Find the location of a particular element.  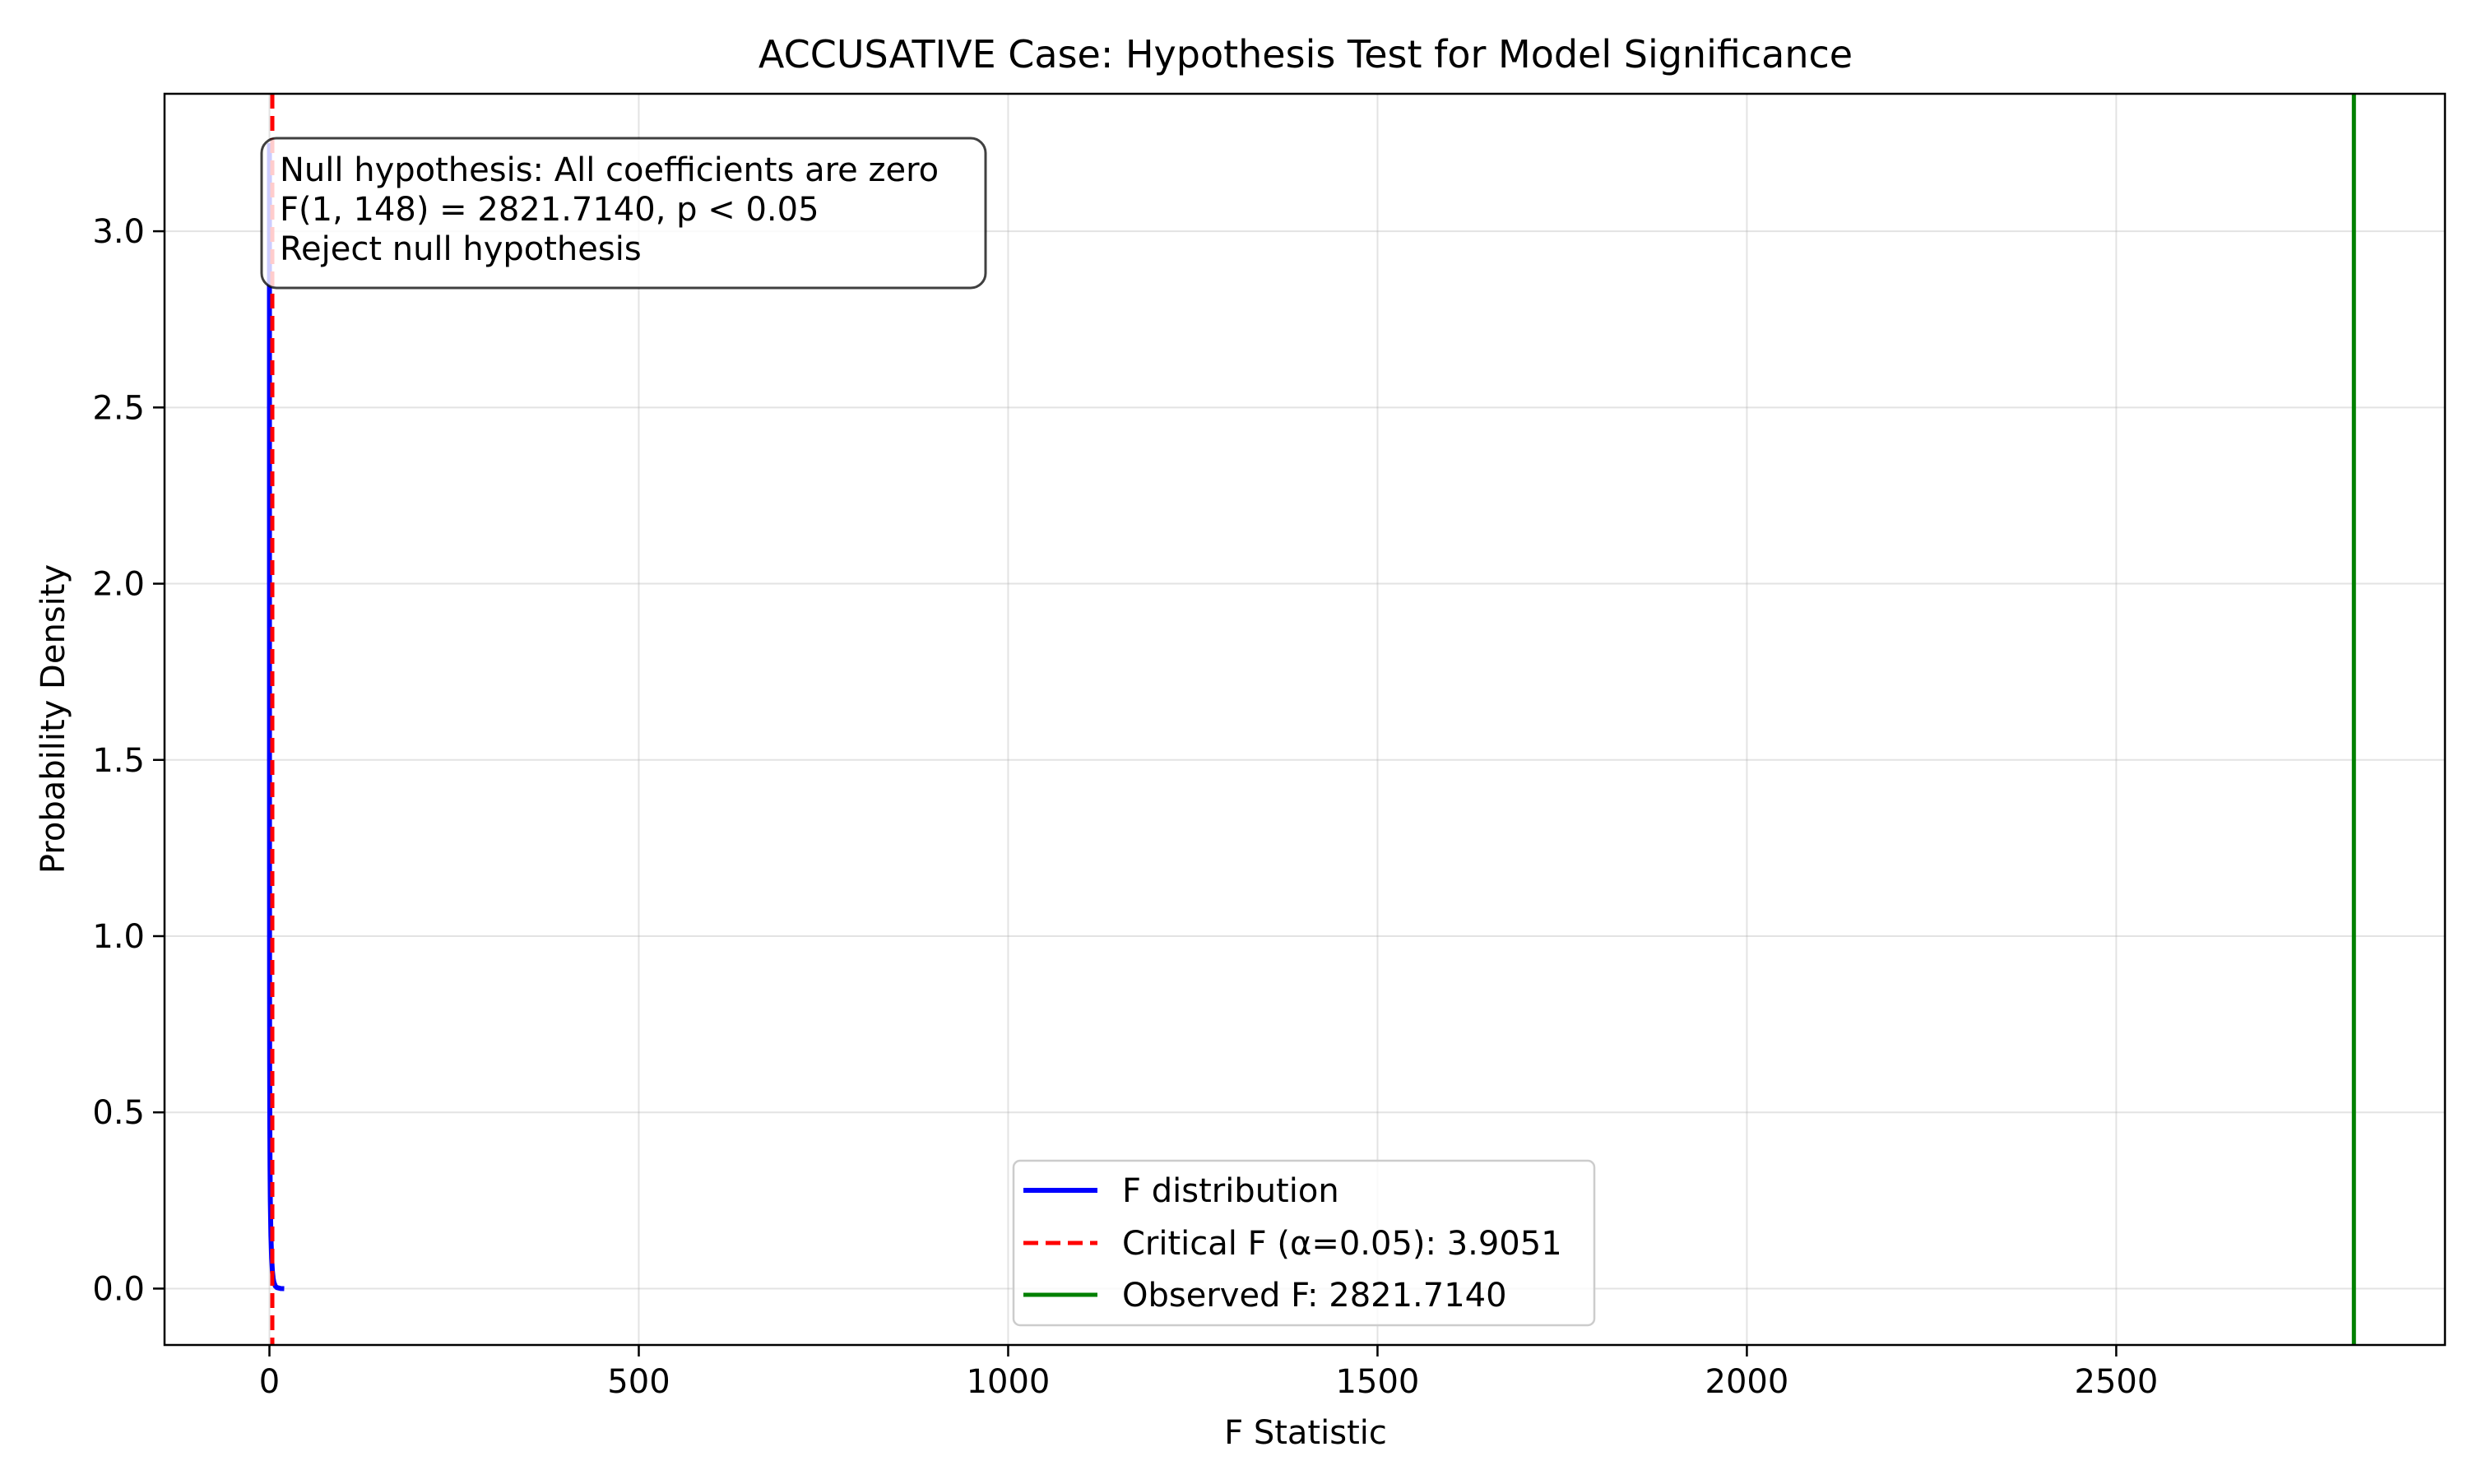

annotation-line-f-statistic: F(1, 148) = 2821.7140, p < 0.05 is located at coordinates (549, 210).